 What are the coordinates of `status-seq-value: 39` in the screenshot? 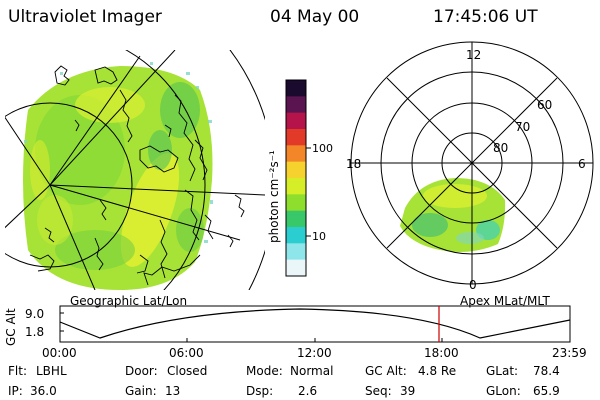 It's located at (408, 391).